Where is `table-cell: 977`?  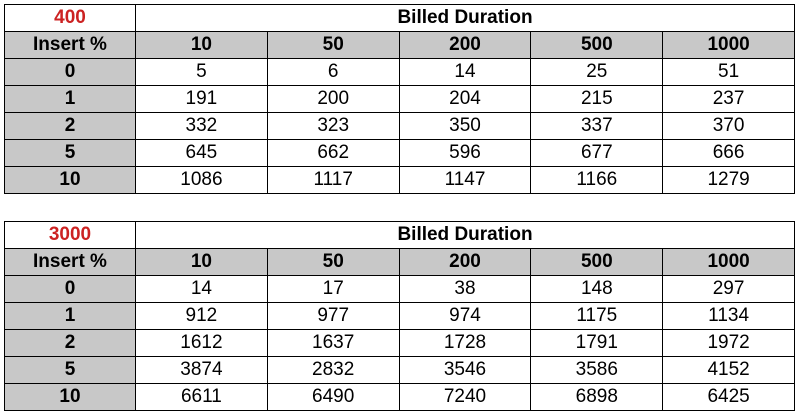
table-cell: 977 is located at coordinates (333, 316).